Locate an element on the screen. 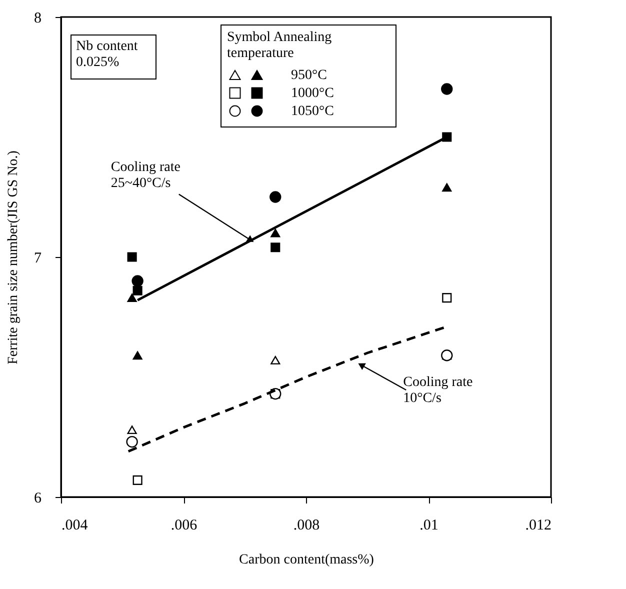 This screenshot has height=589, width=626. x-tick-label: .01 is located at coordinates (429, 526).